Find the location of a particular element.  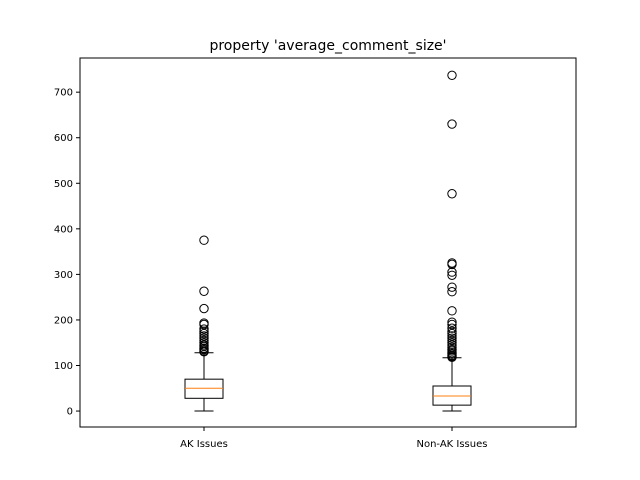

y-tick-label: 0 is located at coordinates (70, 412).